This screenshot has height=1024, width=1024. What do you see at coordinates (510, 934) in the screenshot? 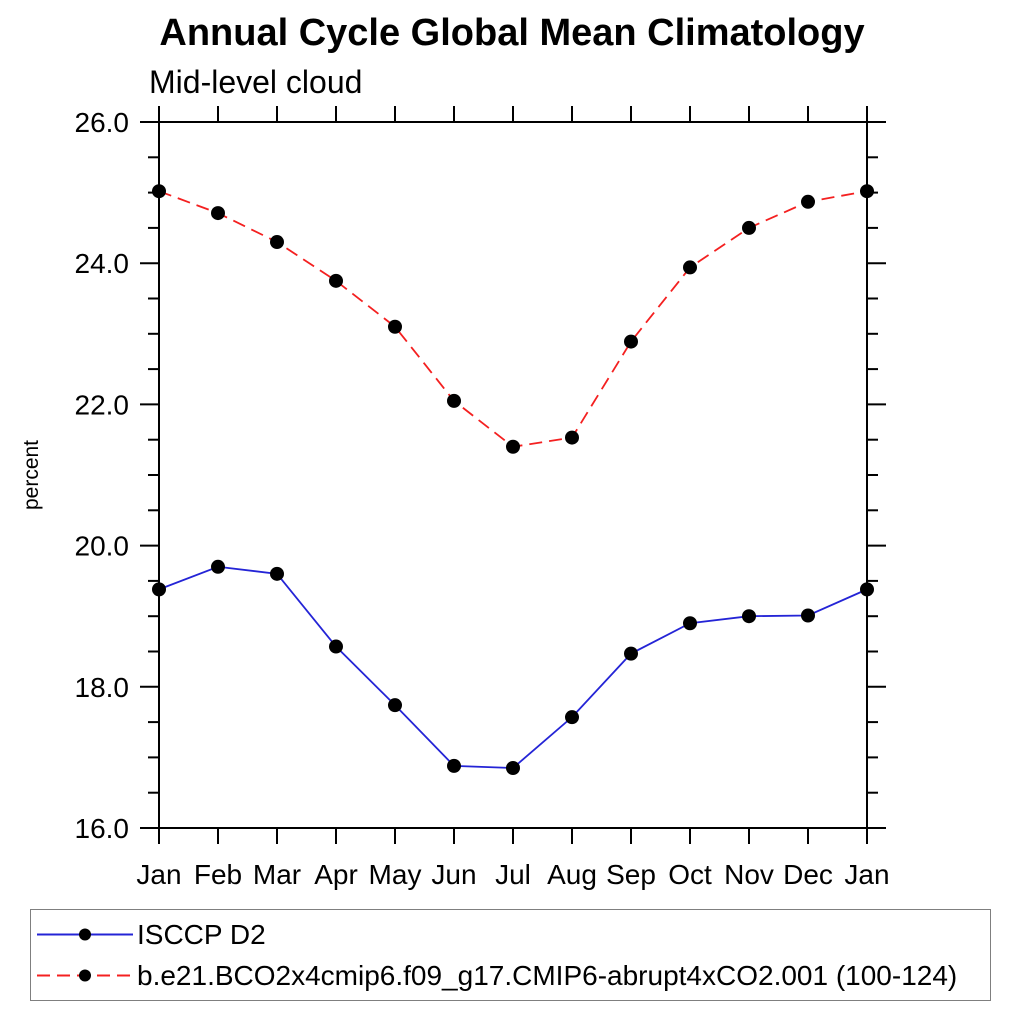
I see `legend-entry-isccp-d2: ISCCP D2` at bounding box center [510, 934].